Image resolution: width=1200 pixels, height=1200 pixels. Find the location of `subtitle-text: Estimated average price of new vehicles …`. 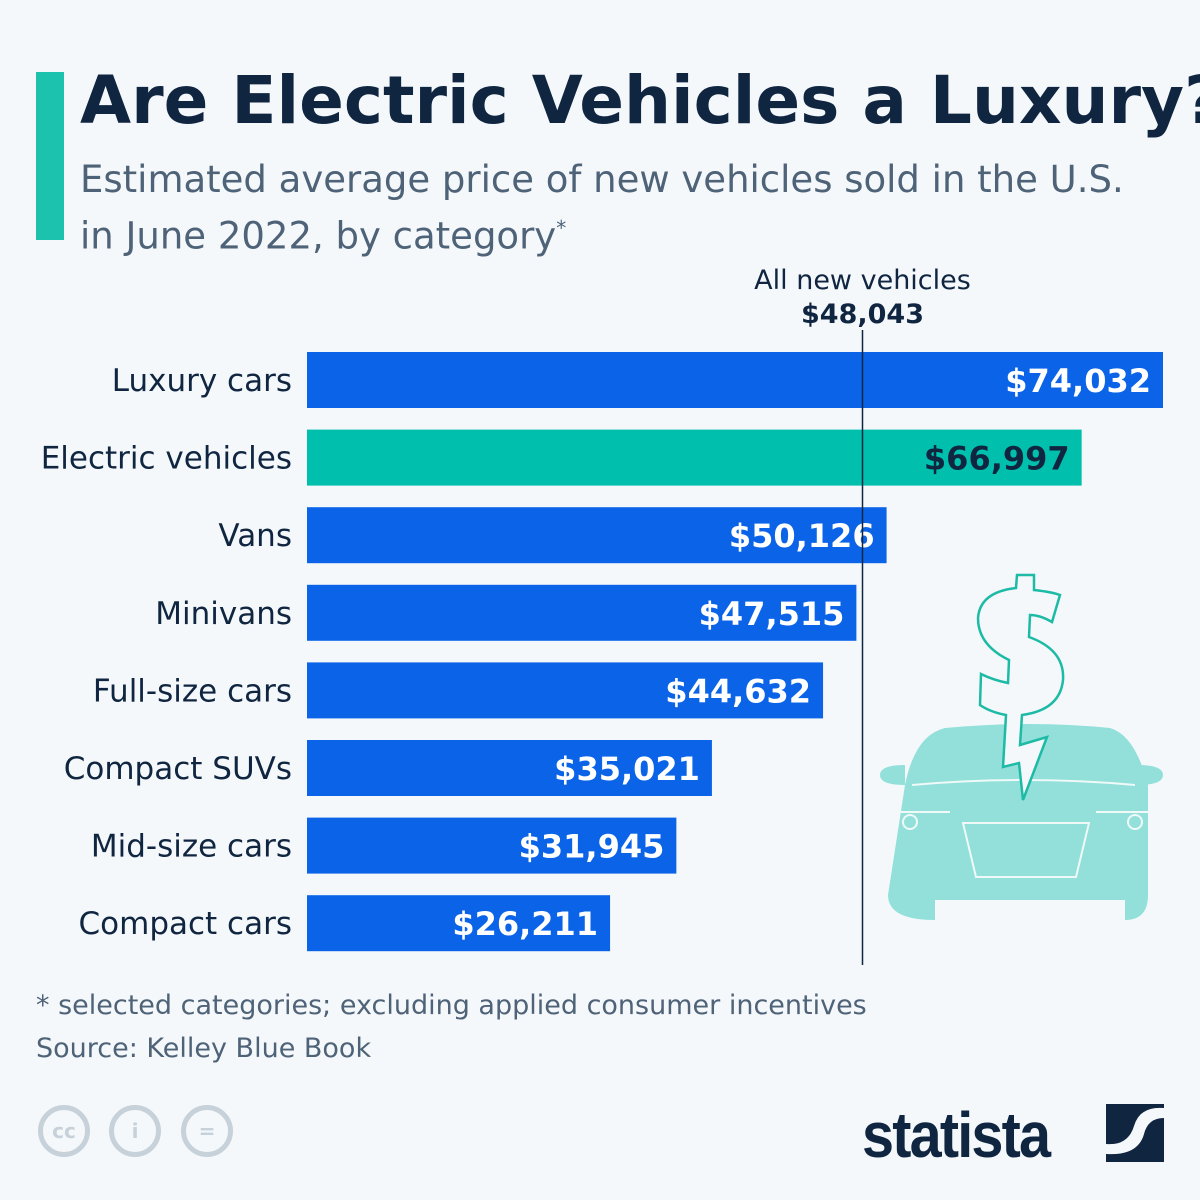

subtitle-text: Estimated average price of new vehicles … is located at coordinates (602, 208).